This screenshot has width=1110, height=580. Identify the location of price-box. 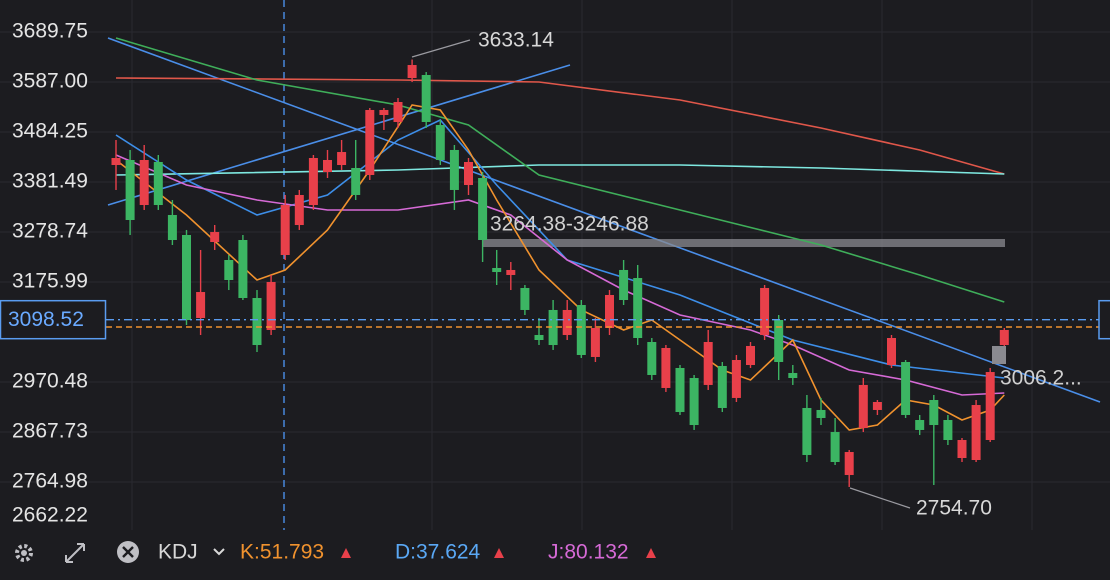
(53, 319).